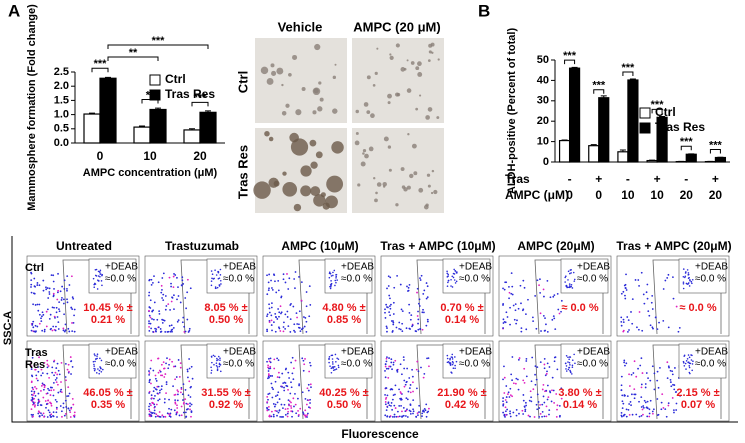  What do you see at coordinates (357, 267) in the screenshot?
I see `inset-label: +DEAB` at bounding box center [357, 267].